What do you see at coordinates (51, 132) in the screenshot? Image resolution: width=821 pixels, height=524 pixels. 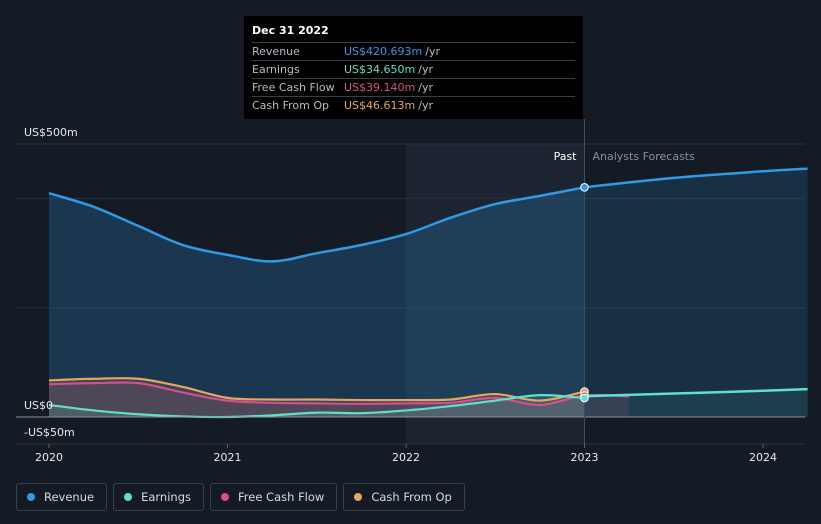 I see `y-label-top: US$500m` at bounding box center [51, 132].